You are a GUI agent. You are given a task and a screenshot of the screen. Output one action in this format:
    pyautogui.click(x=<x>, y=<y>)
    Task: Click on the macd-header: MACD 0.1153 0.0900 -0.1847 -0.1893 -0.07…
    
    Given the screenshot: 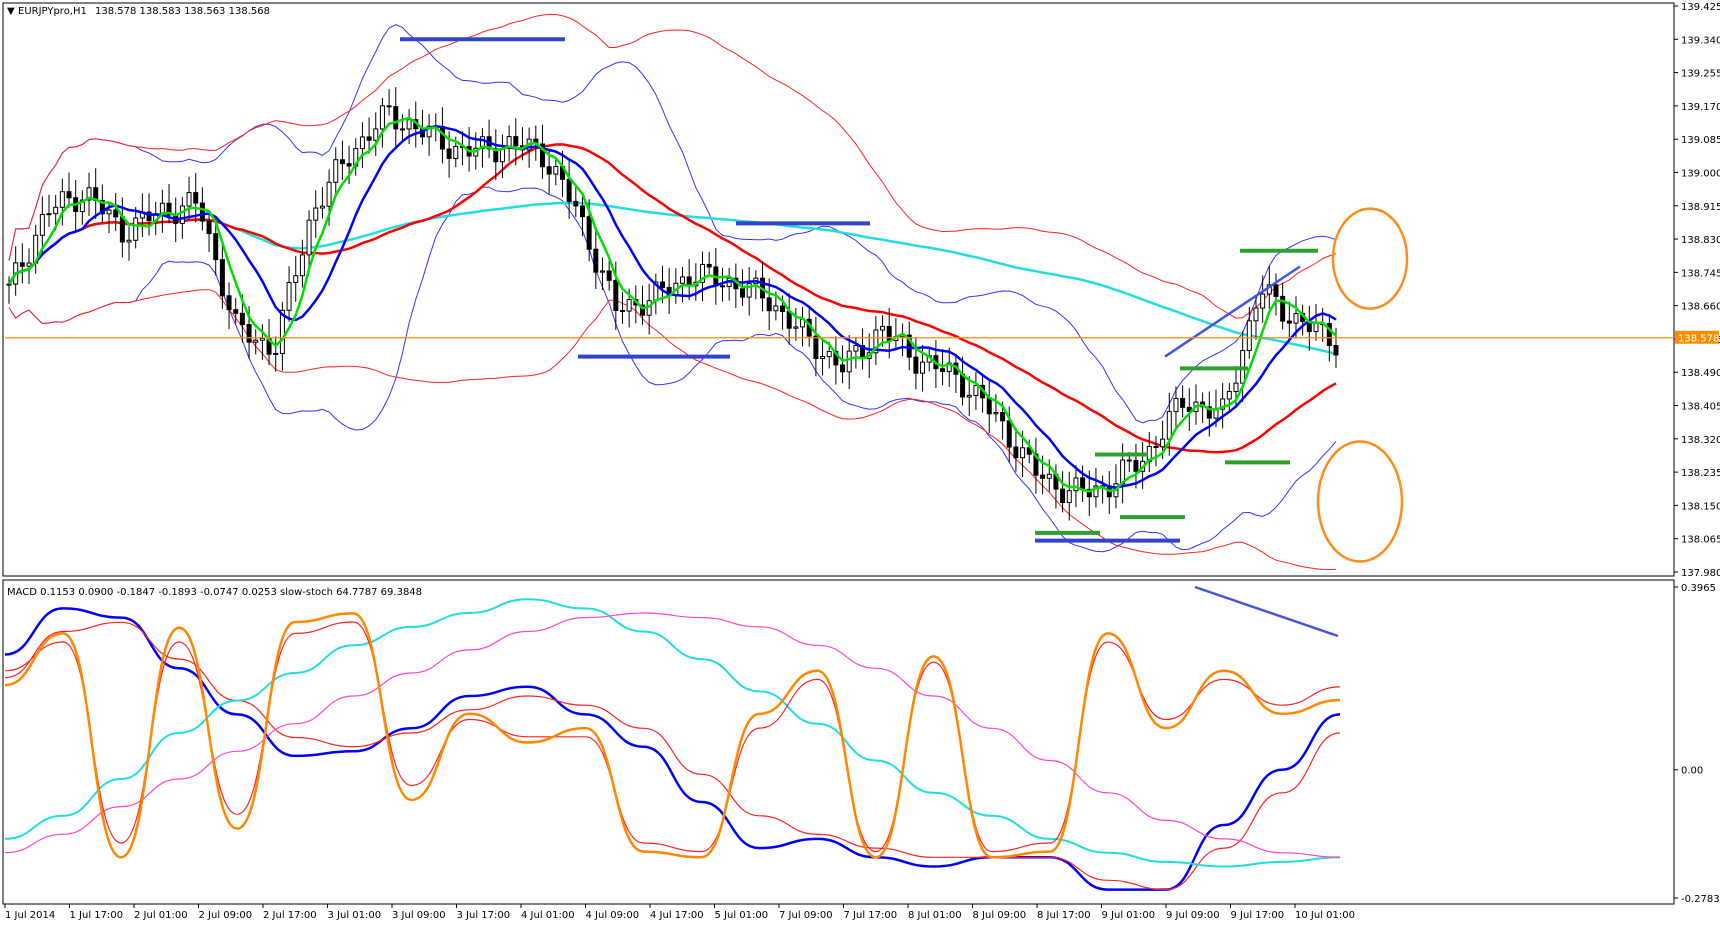 What is the action you would take?
    pyautogui.click(x=214, y=592)
    